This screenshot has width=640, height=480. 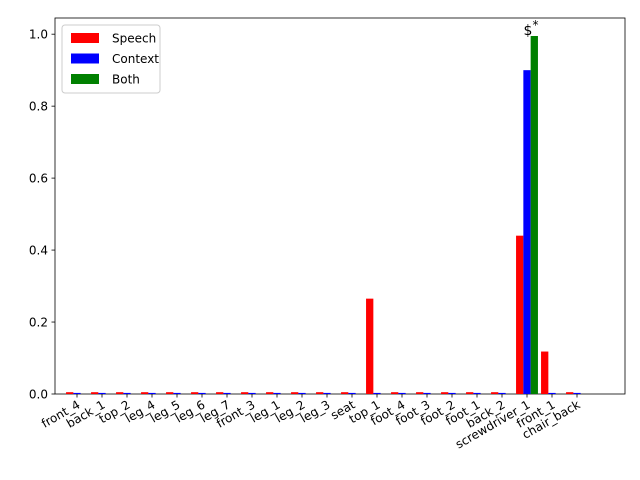 What do you see at coordinates (345, 393) in the screenshot?
I see `bar-speech-seat` at bounding box center [345, 393].